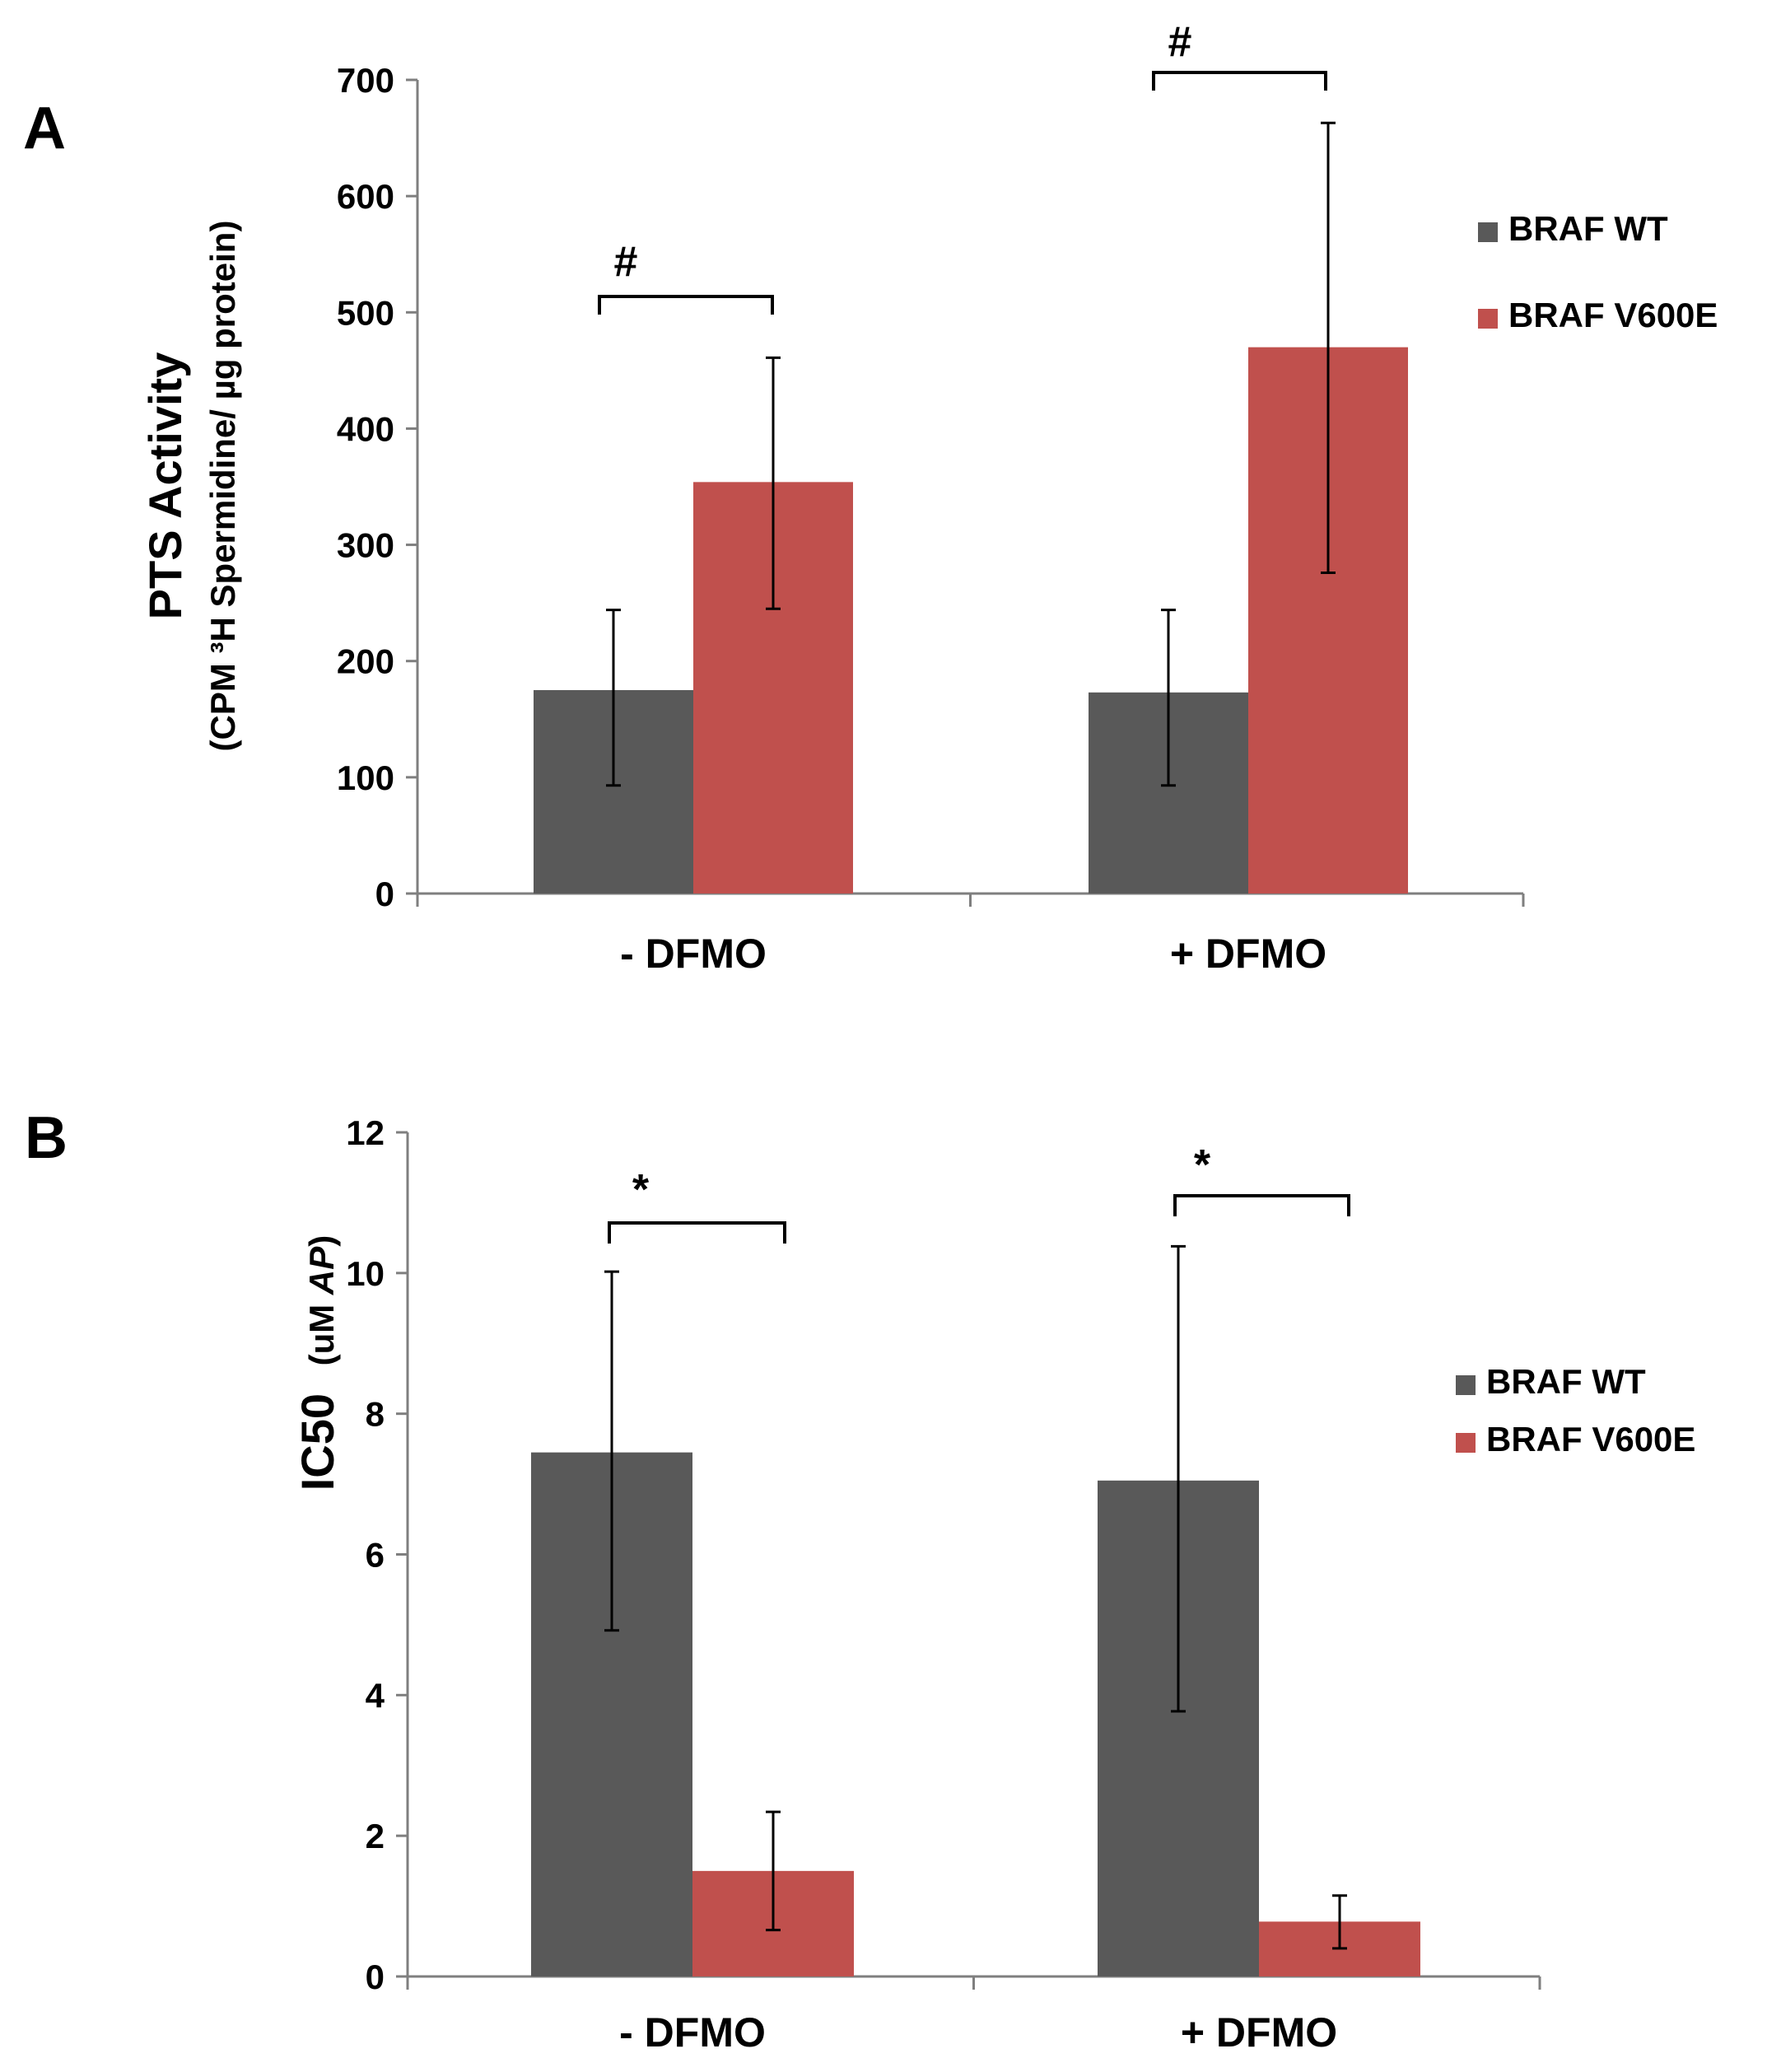 The image size is (1767, 2072). I want to click on chart-a-legend-swatch-wt, so click(1488, 232).